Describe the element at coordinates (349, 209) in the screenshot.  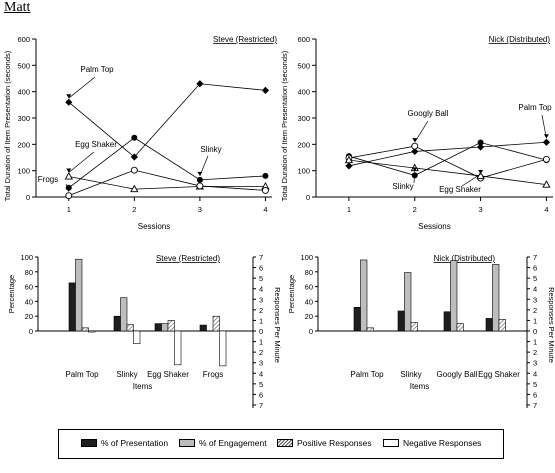
I see `nick-line-x-tick-label: 1` at that location.